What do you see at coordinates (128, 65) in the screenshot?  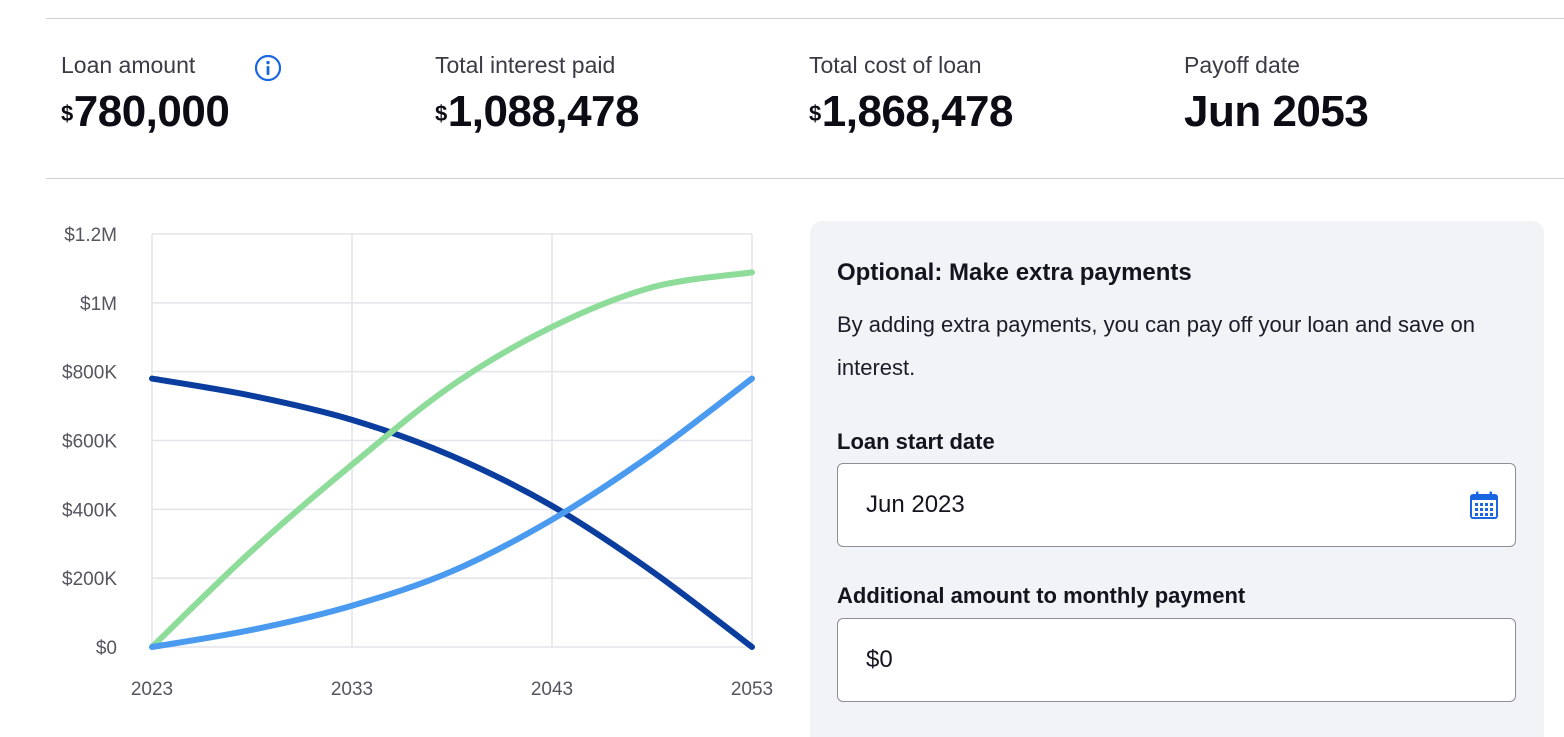 I see `loan-amount-label: Loan amount` at bounding box center [128, 65].